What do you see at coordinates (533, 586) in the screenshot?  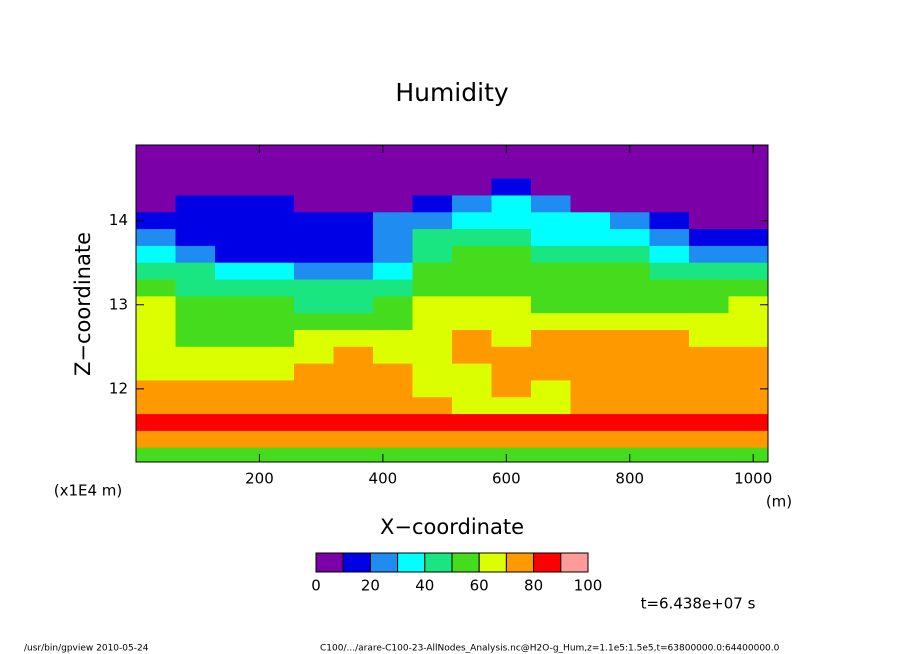 I see `colorbar-label: 80` at bounding box center [533, 586].